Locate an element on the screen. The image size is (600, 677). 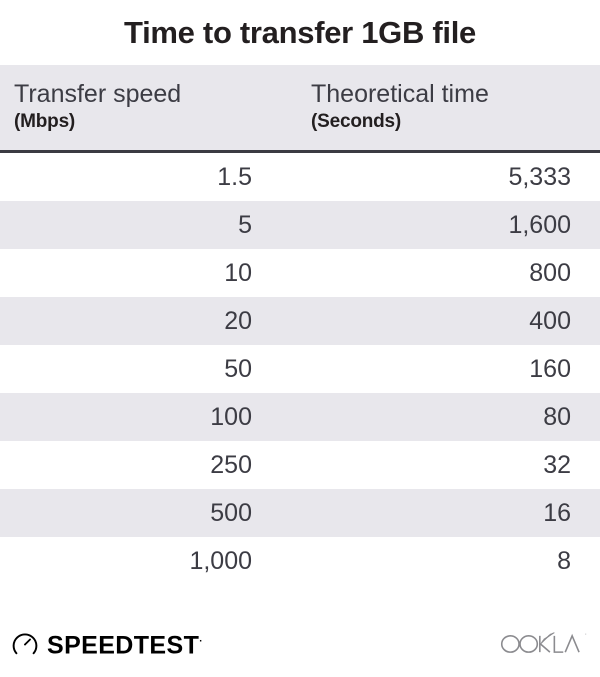
table-row: 50 160 is located at coordinates (300, 369).